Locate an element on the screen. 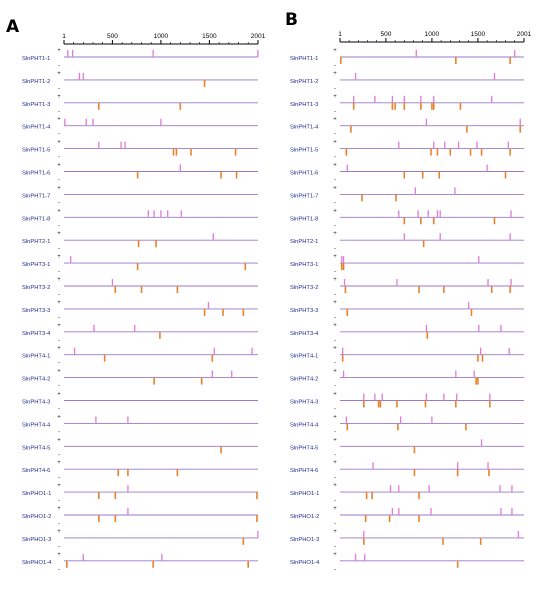 Image resolution: width=550 pixels, height=589 pixels. gene-row: SlnPHT4-2 + - is located at coordinates (407, 379).